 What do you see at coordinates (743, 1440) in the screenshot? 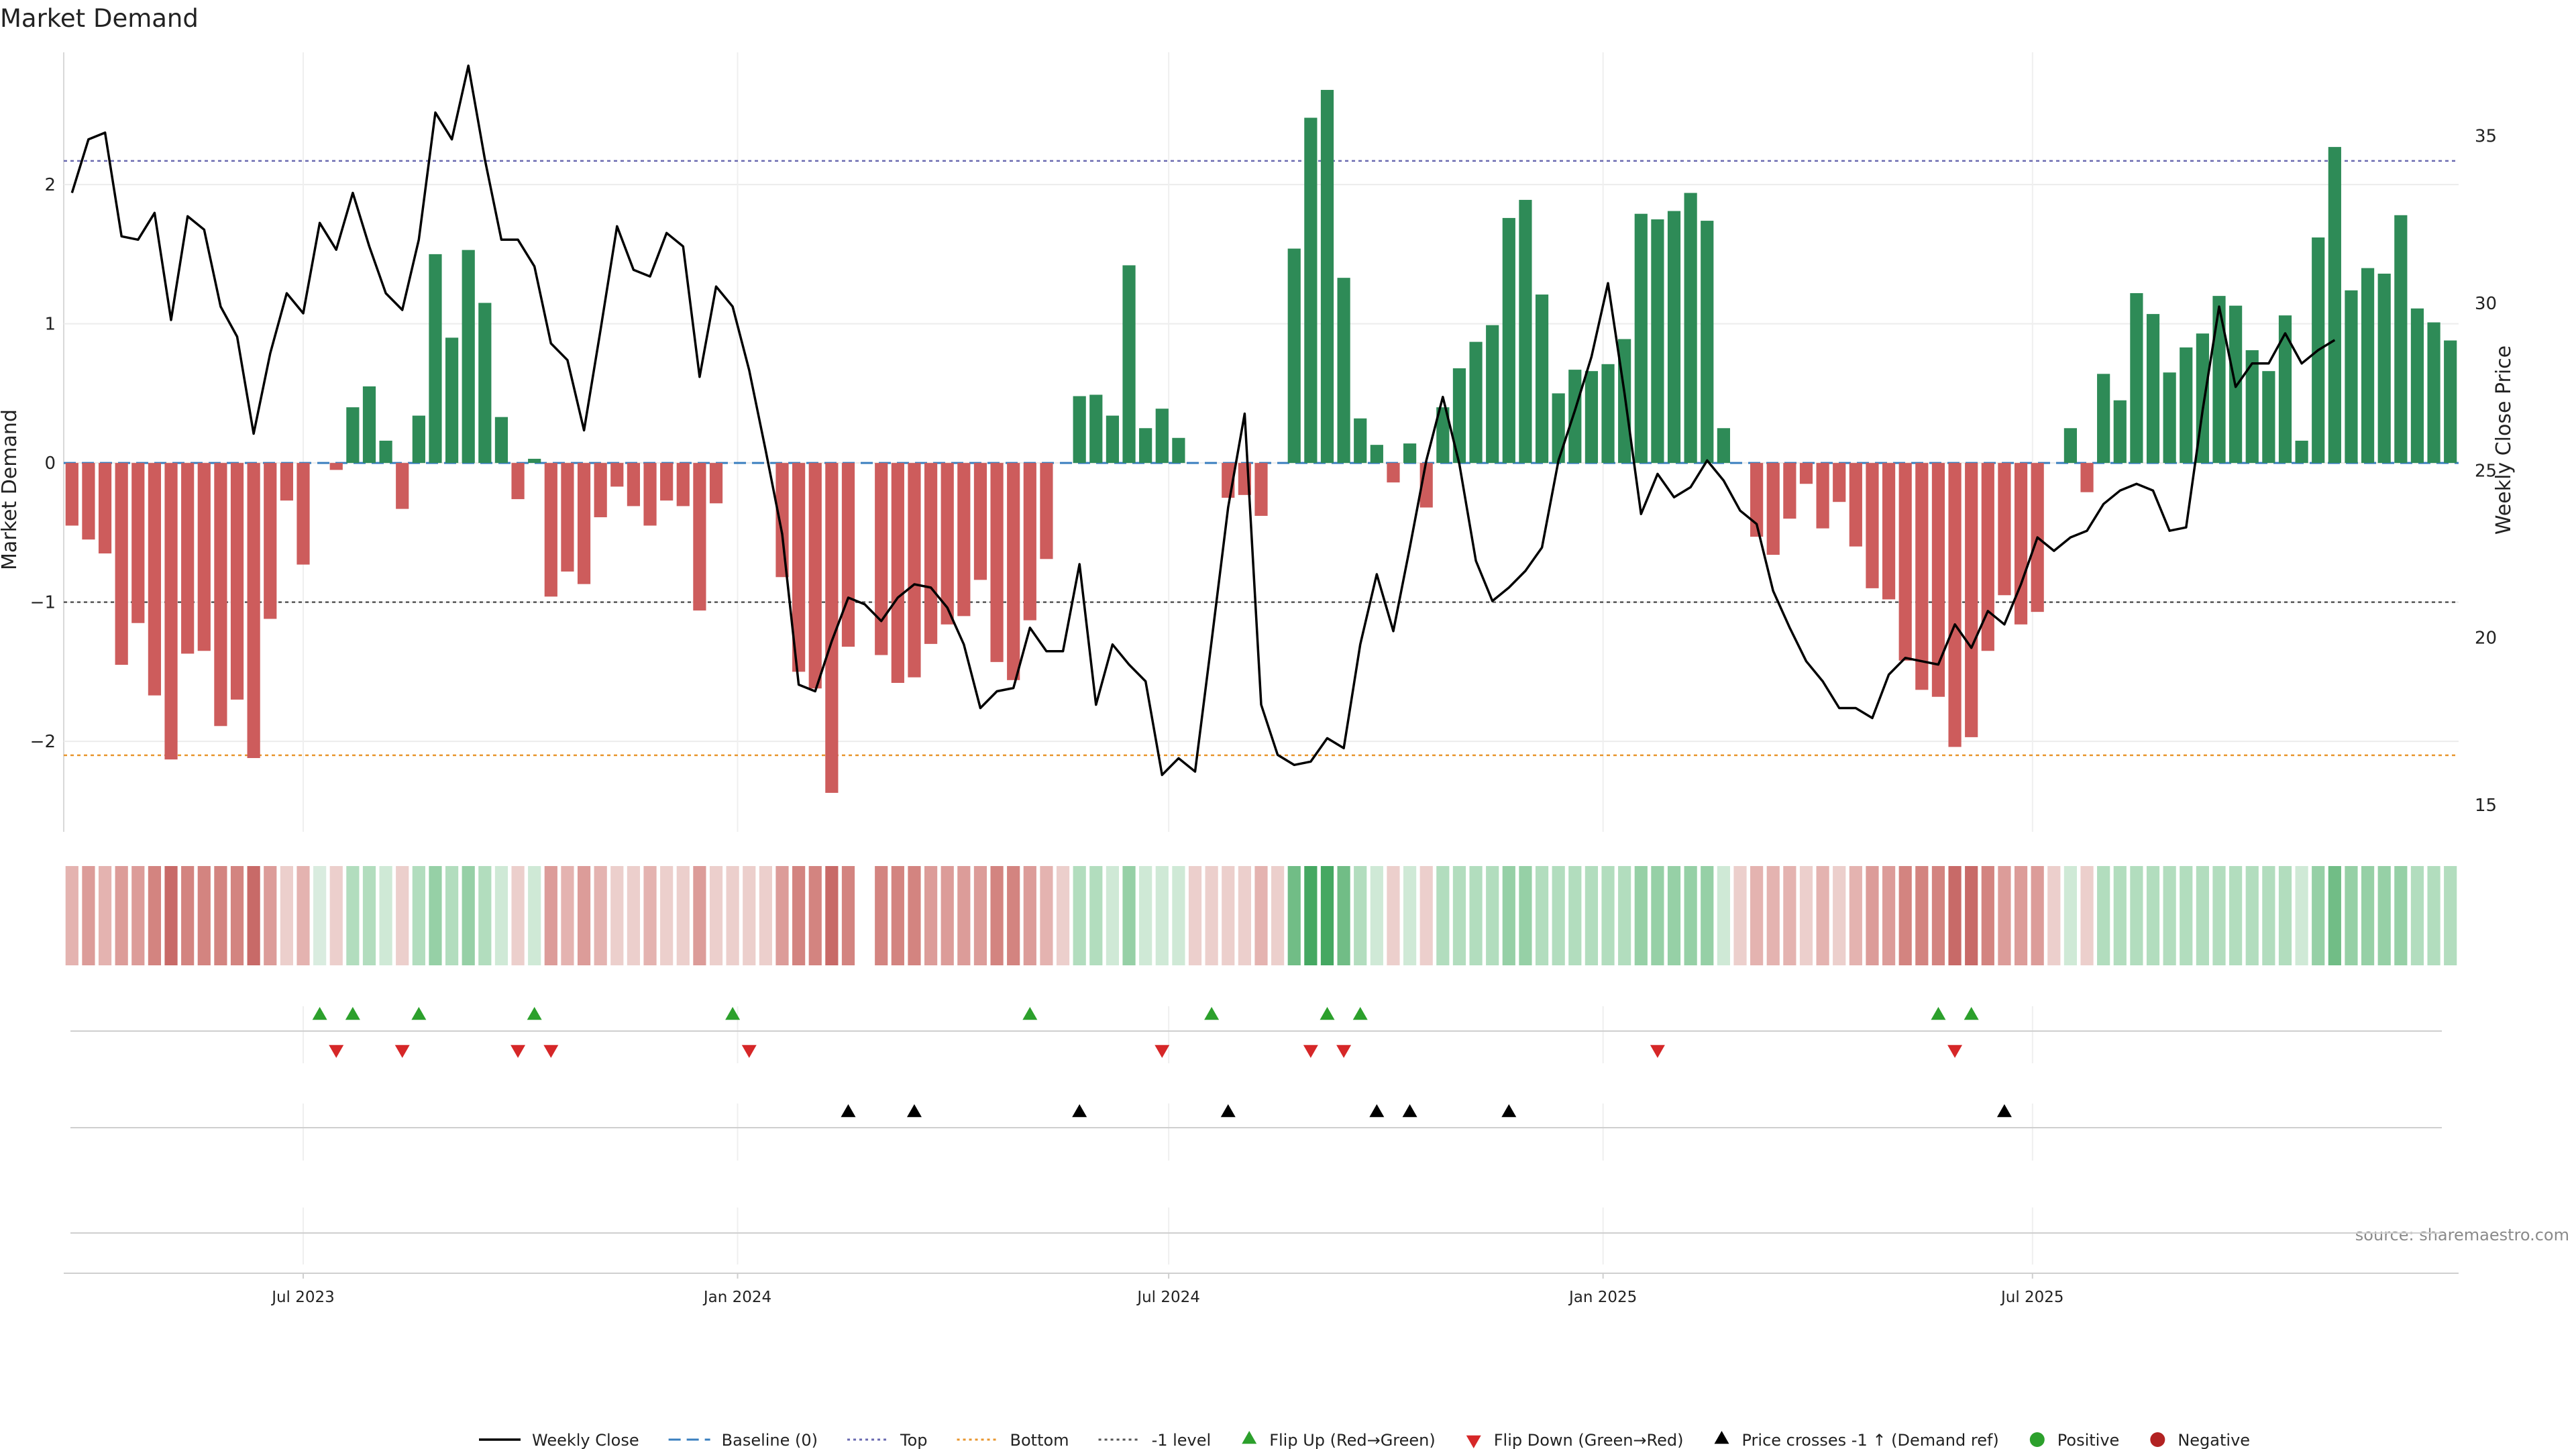
I see `legend-item-baseline: Baseline (0)` at bounding box center [743, 1440].